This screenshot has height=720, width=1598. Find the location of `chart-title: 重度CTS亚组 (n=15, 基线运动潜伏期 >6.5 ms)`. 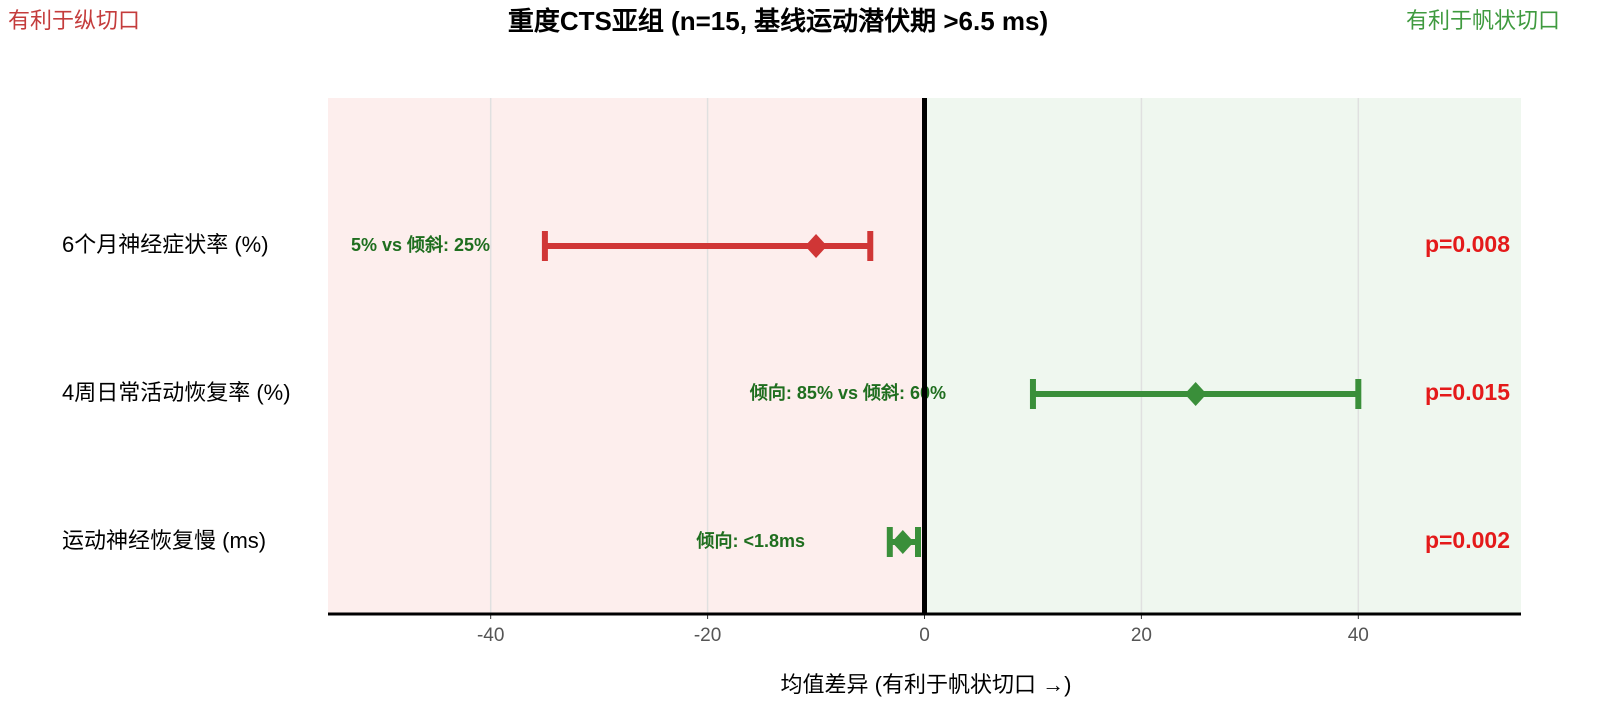

chart-title: 重度CTS亚组 (n=15, 基线运动潜伏期 >6.5 ms) is located at coordinates (778, 21).